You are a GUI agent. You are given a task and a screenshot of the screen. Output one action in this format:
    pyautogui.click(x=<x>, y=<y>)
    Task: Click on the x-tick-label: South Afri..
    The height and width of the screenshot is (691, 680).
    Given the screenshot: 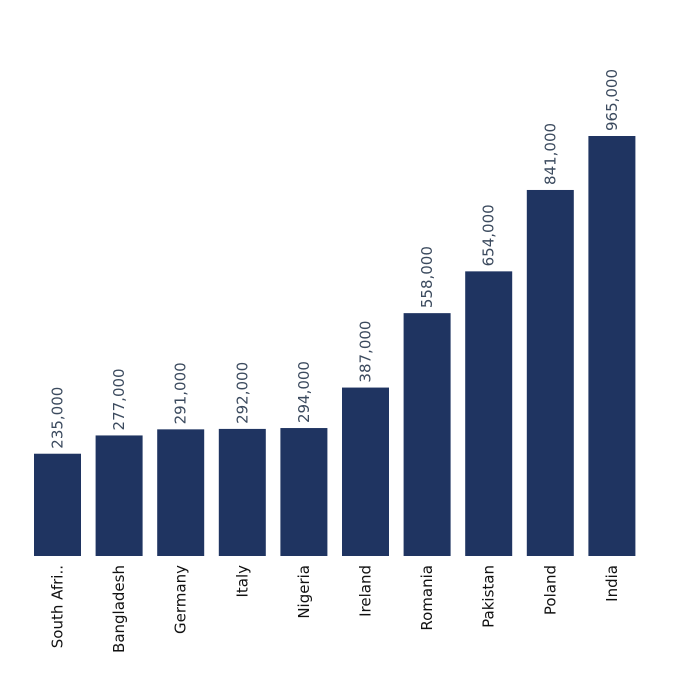 What is the action you would take?
    pyautogui.click(x=58, y=606)
    